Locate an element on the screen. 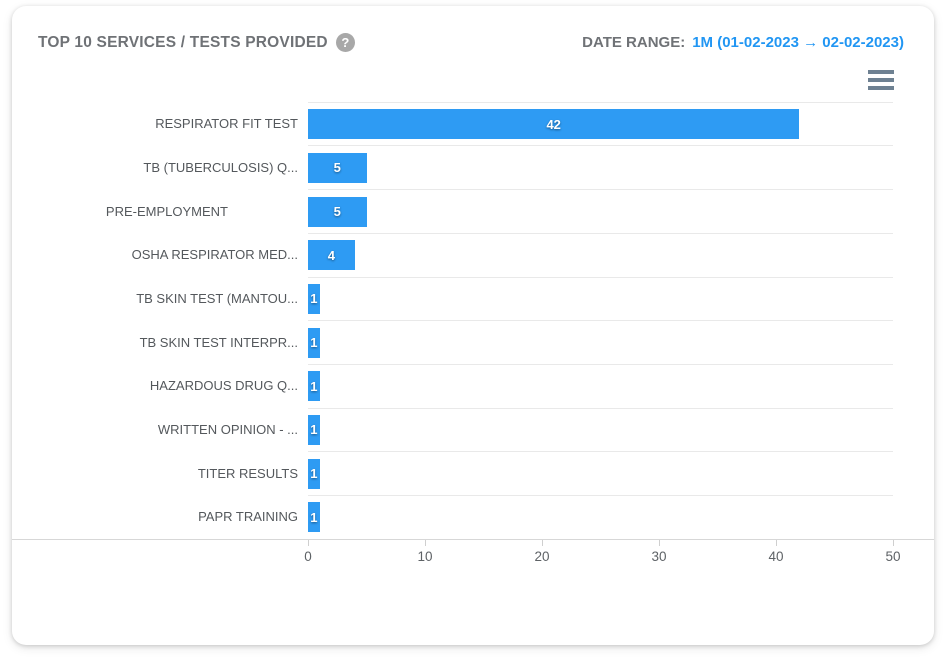  hamburger-menu-icon is located at coordinates (881, 72).